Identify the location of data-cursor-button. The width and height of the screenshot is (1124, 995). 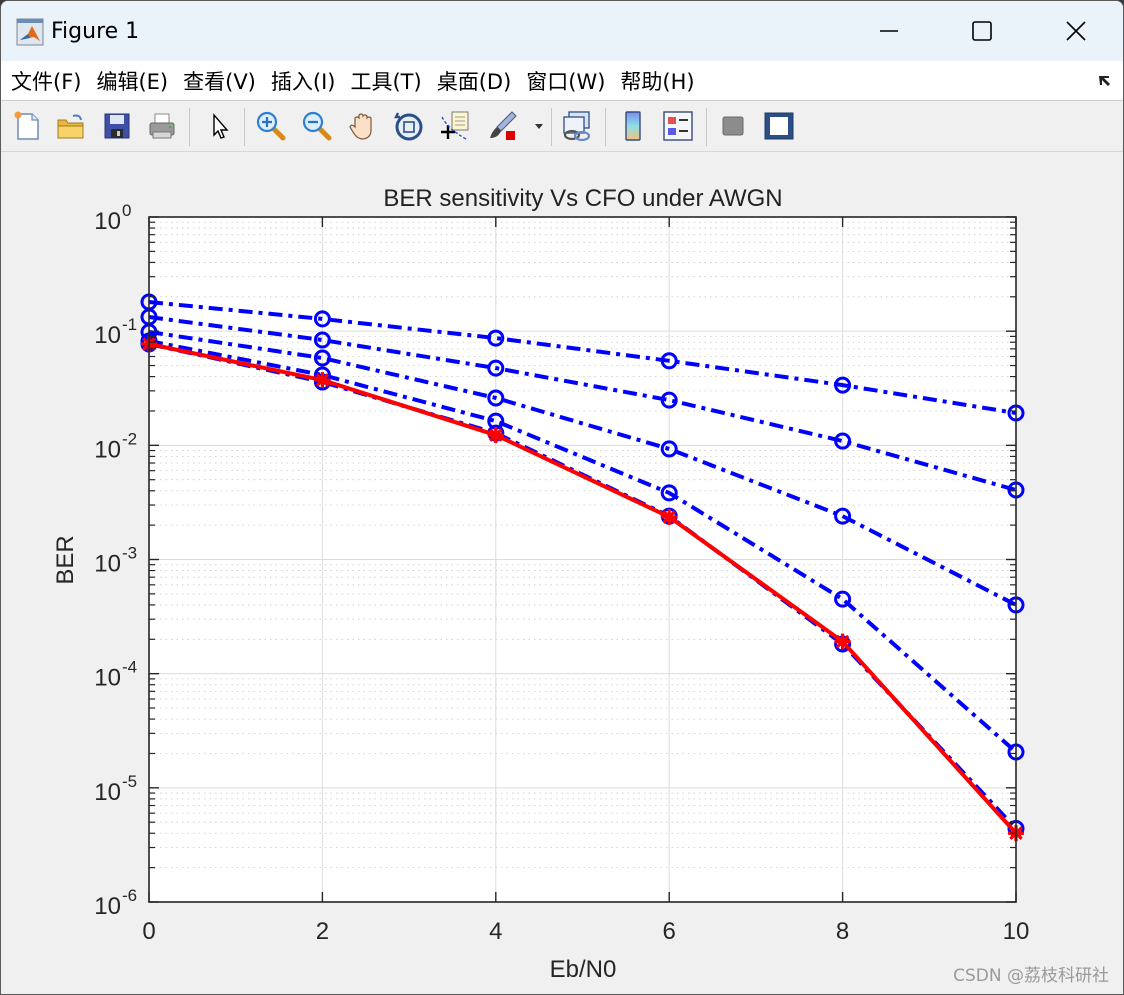
(455, 126).